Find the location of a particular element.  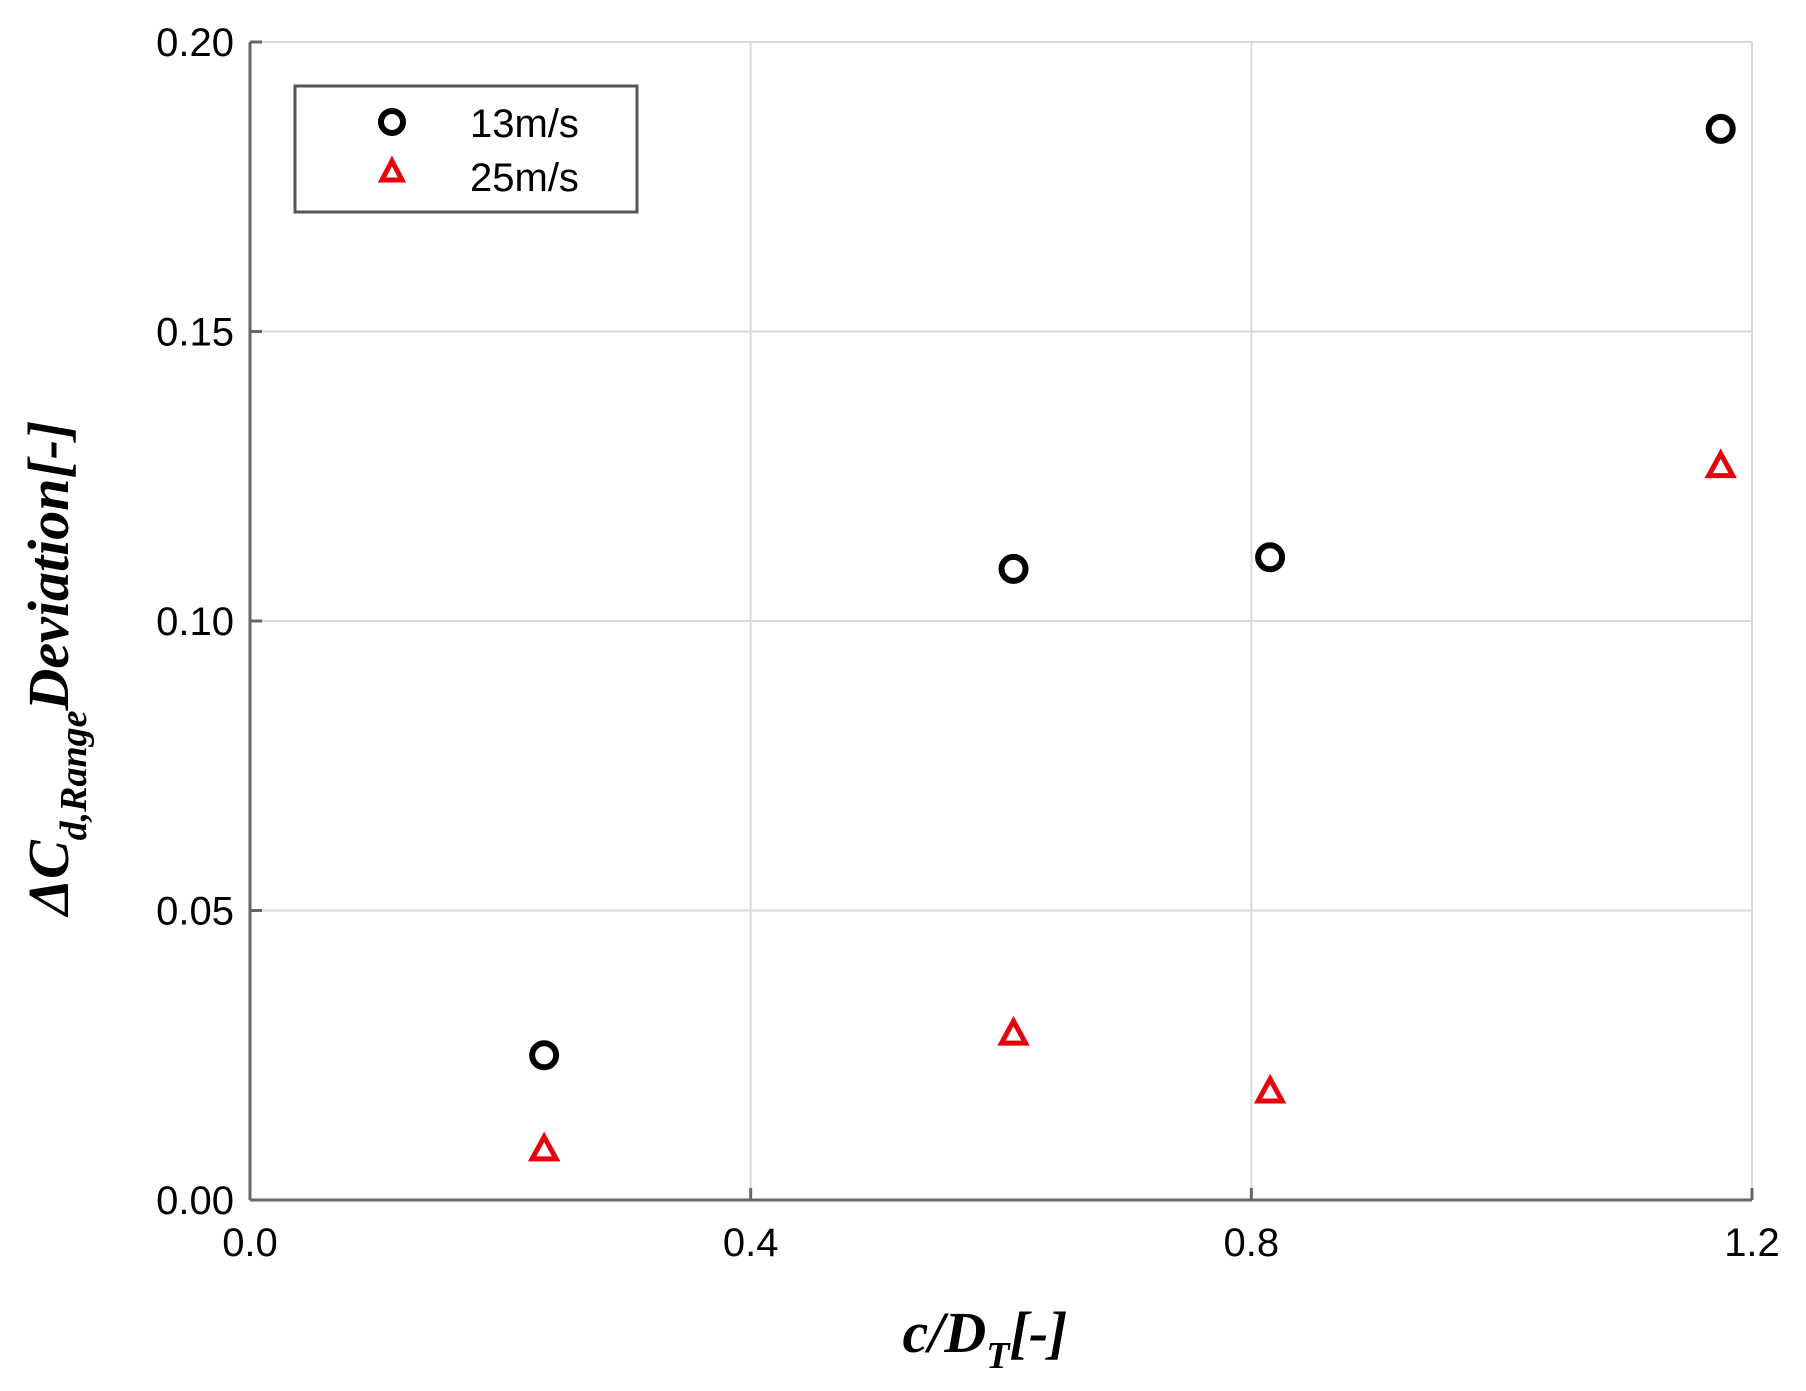

legend-box is located at coordinates (466, 149).